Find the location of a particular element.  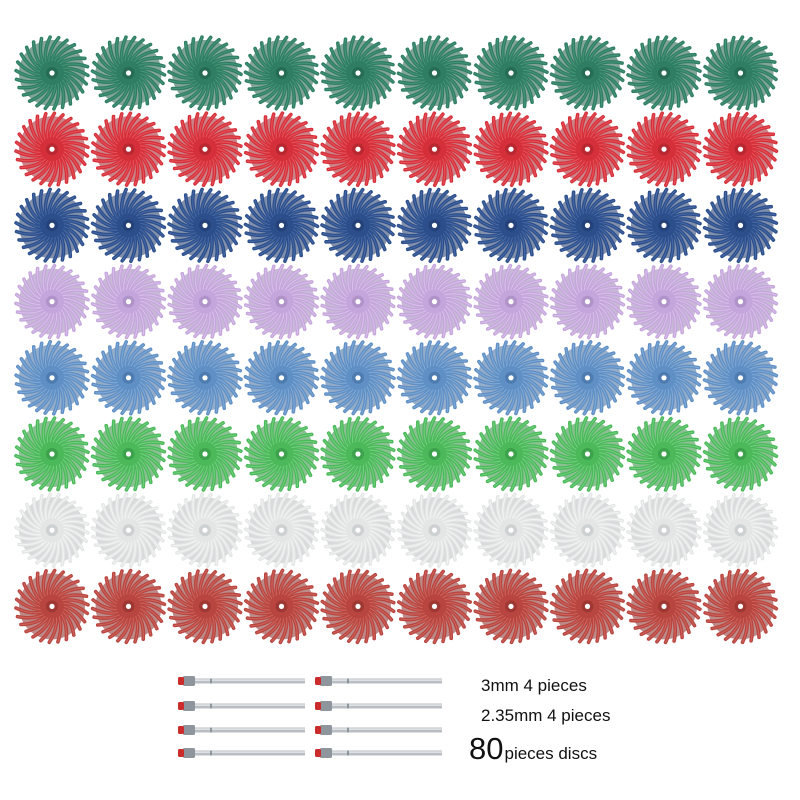

caption-disc-count-number: 80 is located at coordinates (486, 748).